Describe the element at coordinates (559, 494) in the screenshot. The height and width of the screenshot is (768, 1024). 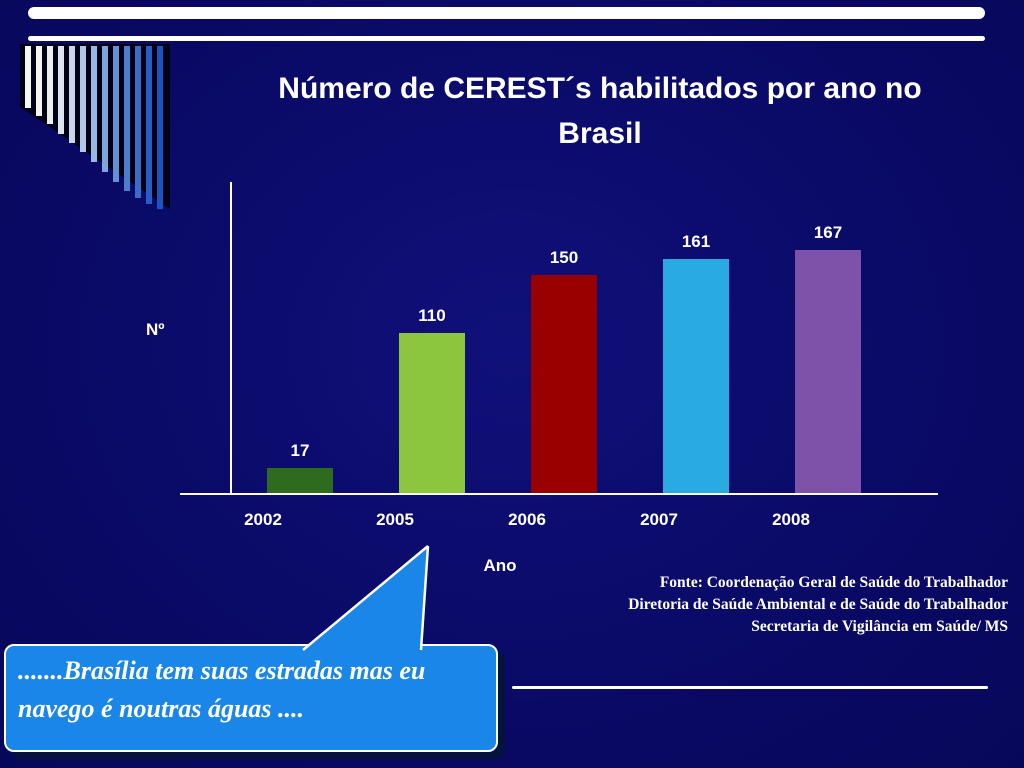
I see `x-axis-line` at that location.